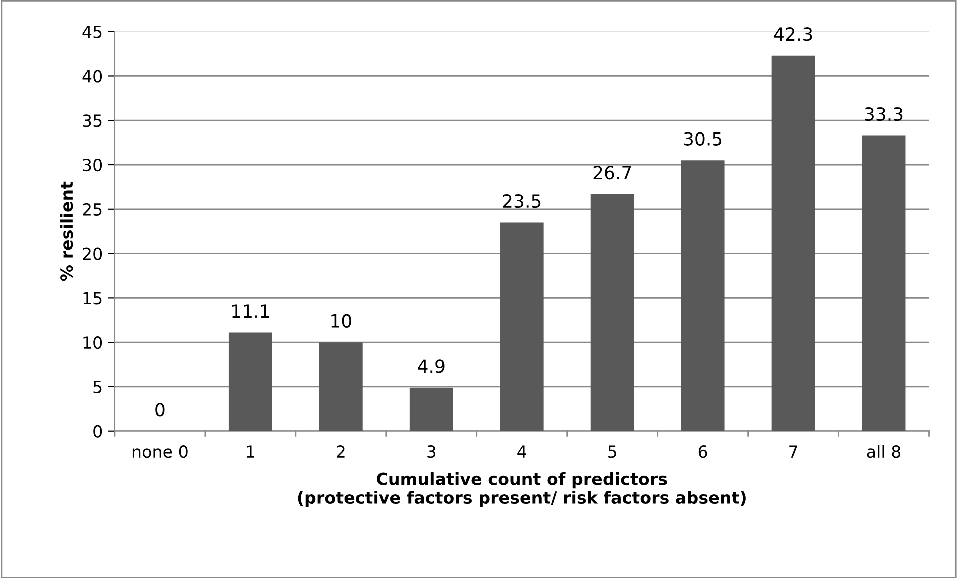 The image size is (958, 579). I want to click on x-tick-label: 1, so click(250, 452).